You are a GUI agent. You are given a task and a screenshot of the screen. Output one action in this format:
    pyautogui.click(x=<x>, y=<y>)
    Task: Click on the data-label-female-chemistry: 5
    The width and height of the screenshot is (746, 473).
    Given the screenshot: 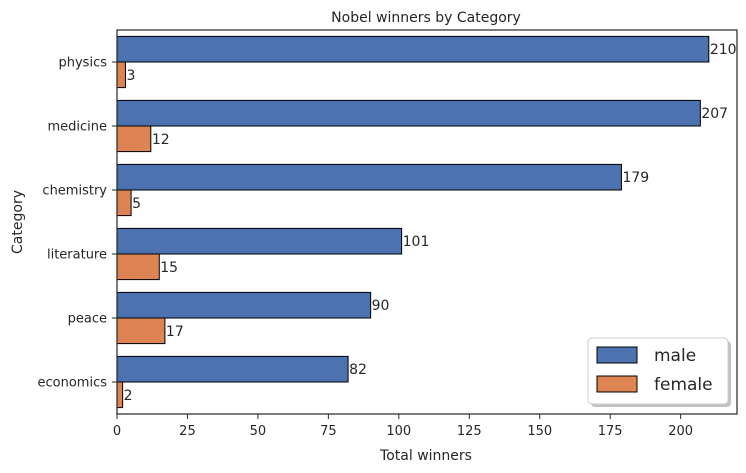 What is the action you would take?
    pyautogui.click(x=136, y=204)
    